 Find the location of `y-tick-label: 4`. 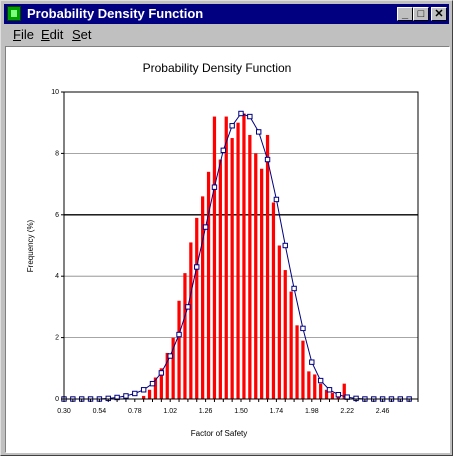

y-tick-label: 4 is located at coordinates (57, 276).